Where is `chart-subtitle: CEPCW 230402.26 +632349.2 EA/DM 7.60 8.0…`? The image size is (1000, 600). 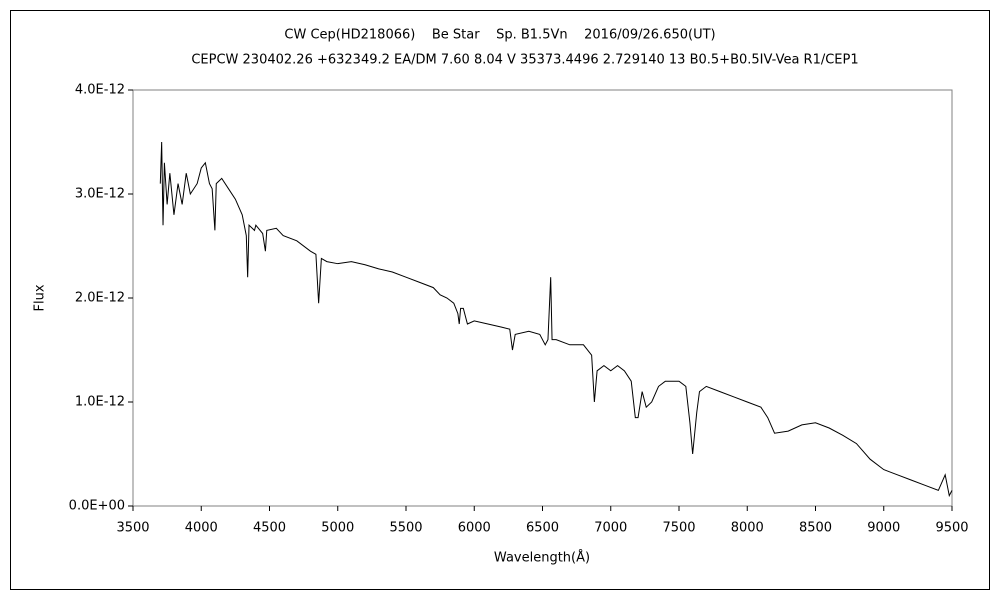 chart-subtitle: CEPCW 230402.26 +632349.2 EA/DM 7.60 8.0… is located at coordinates (524, 60).